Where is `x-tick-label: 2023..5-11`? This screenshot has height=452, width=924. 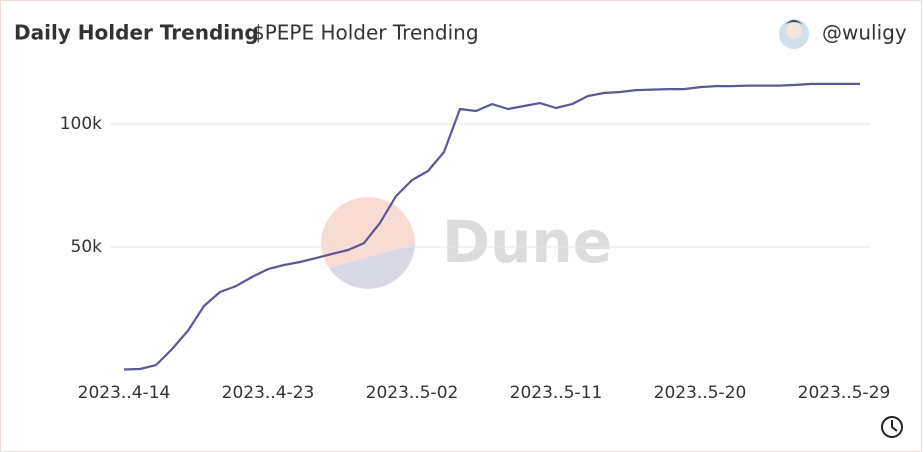
x-tick-label: 2023..5-11 is located at coordinates (556, 393).